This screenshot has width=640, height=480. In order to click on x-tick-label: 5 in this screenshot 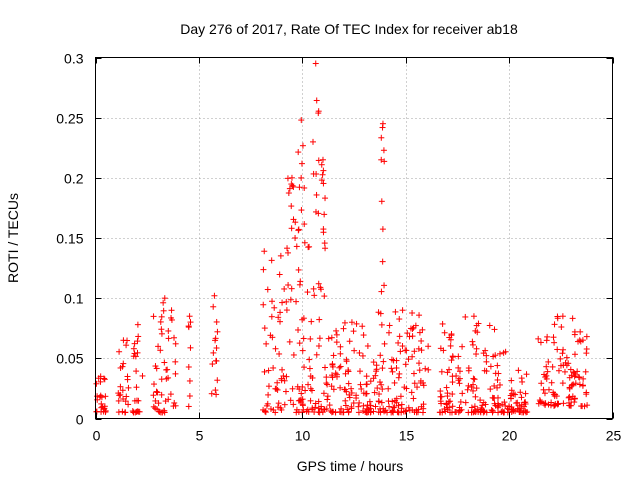, I will do `click(200, 436)`.